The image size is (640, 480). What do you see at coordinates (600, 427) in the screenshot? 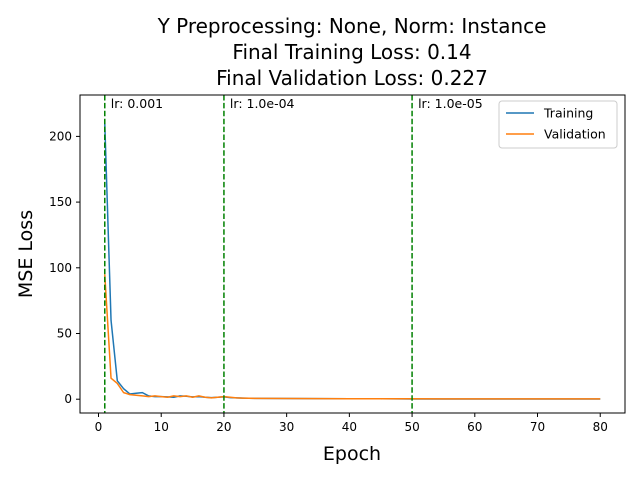
I see `x-tick-label: 80` at bounding box center [600, 427].